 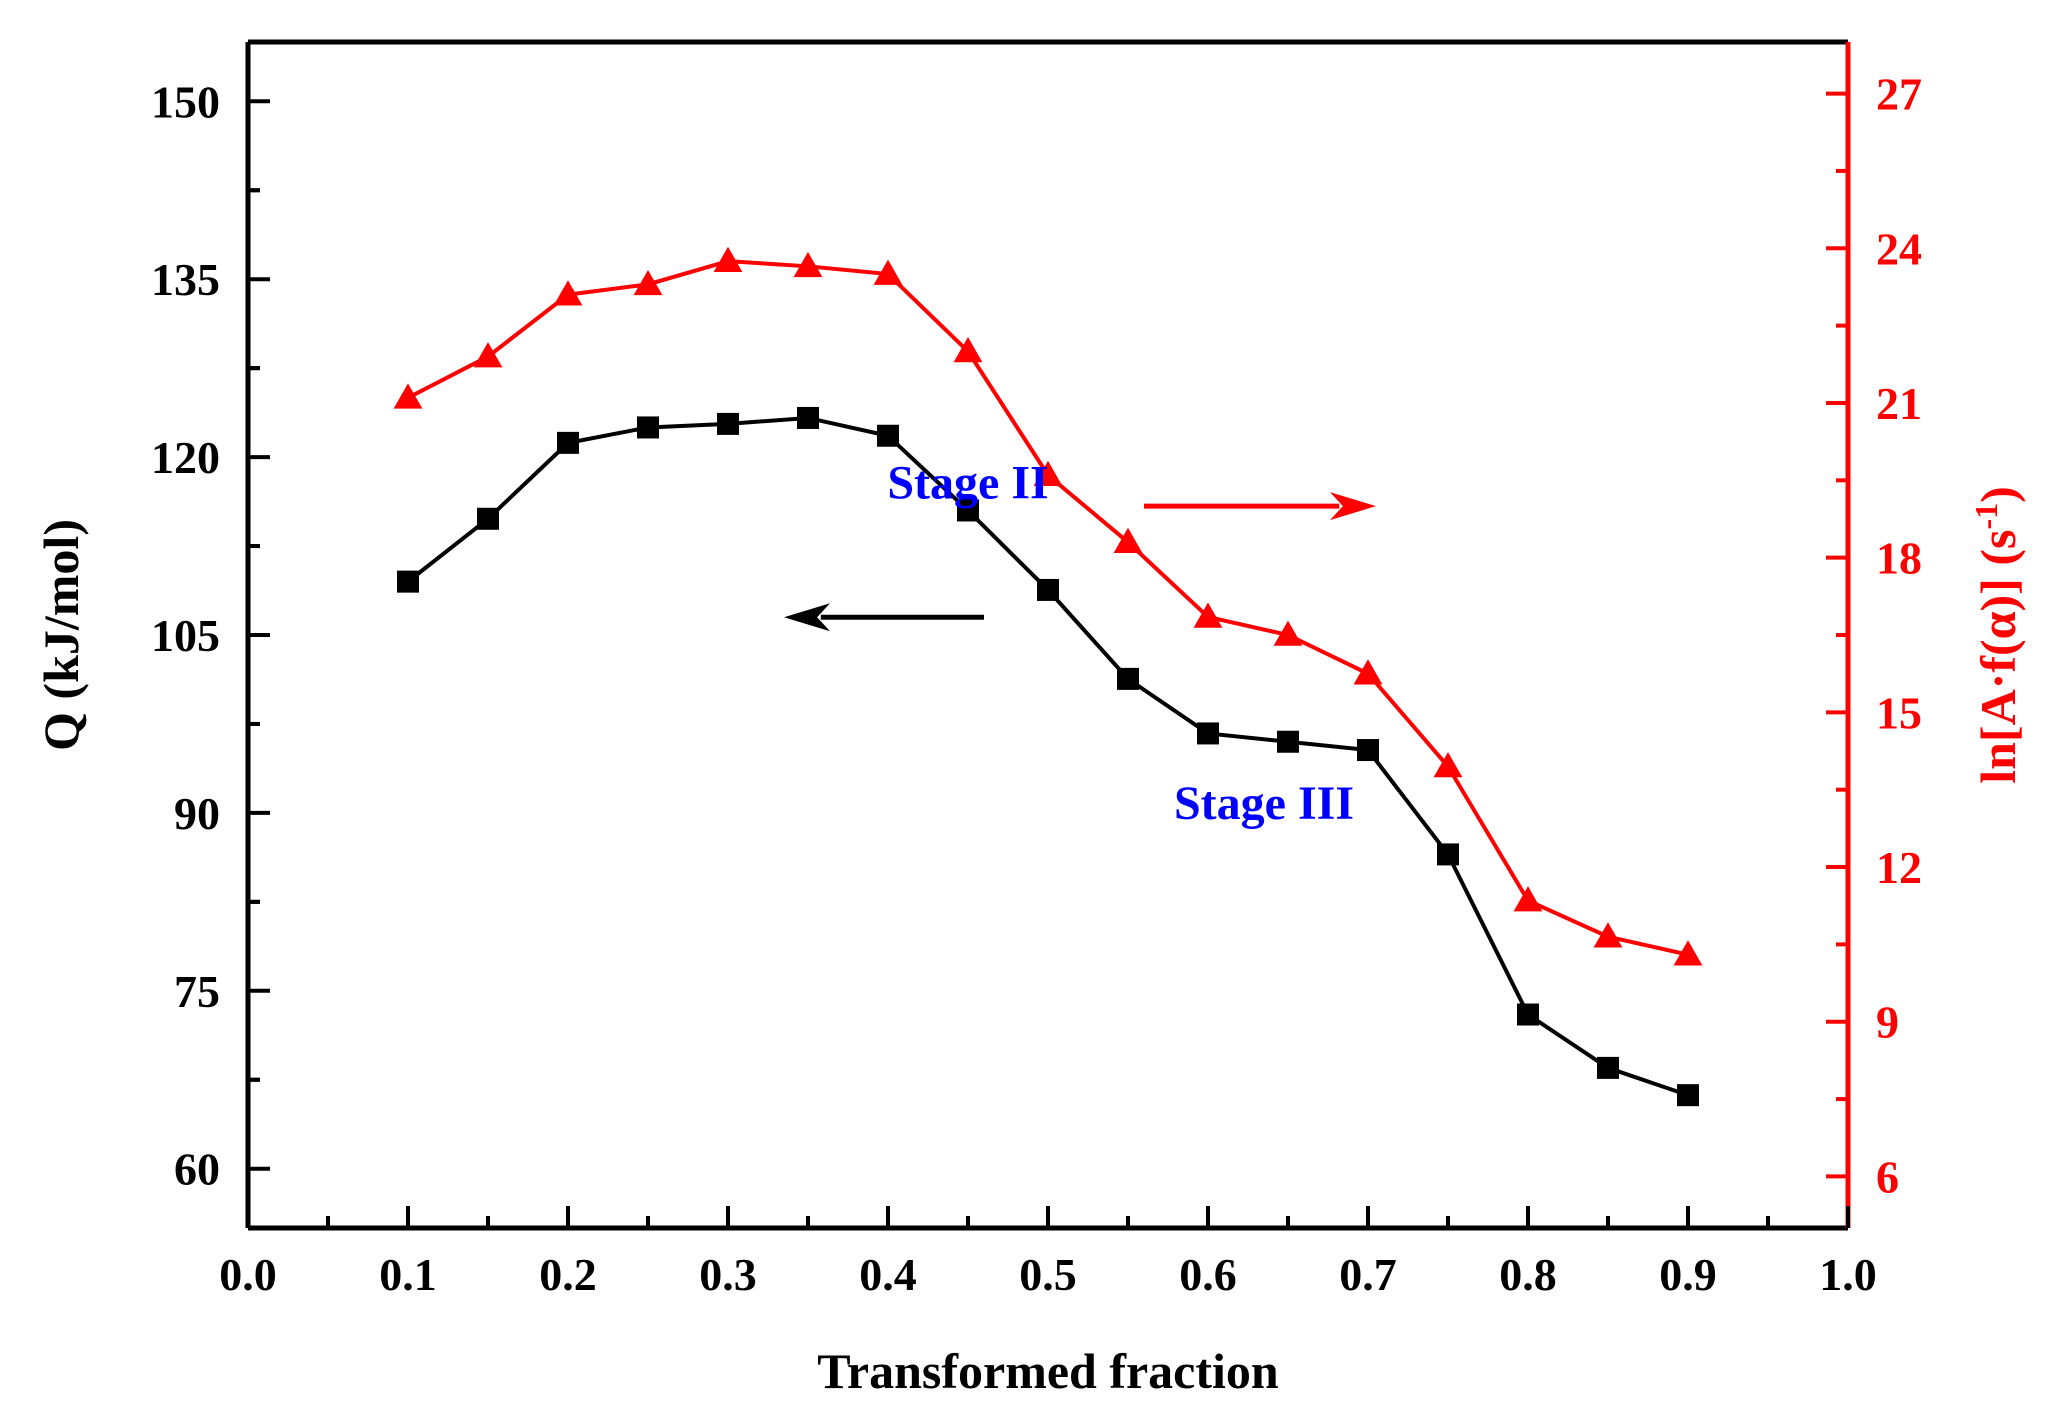 What do you see at coordinates (728, 1274) in the screenshot?
I see `x-tick-label: 0.3` at bounding box center [728, 1274].